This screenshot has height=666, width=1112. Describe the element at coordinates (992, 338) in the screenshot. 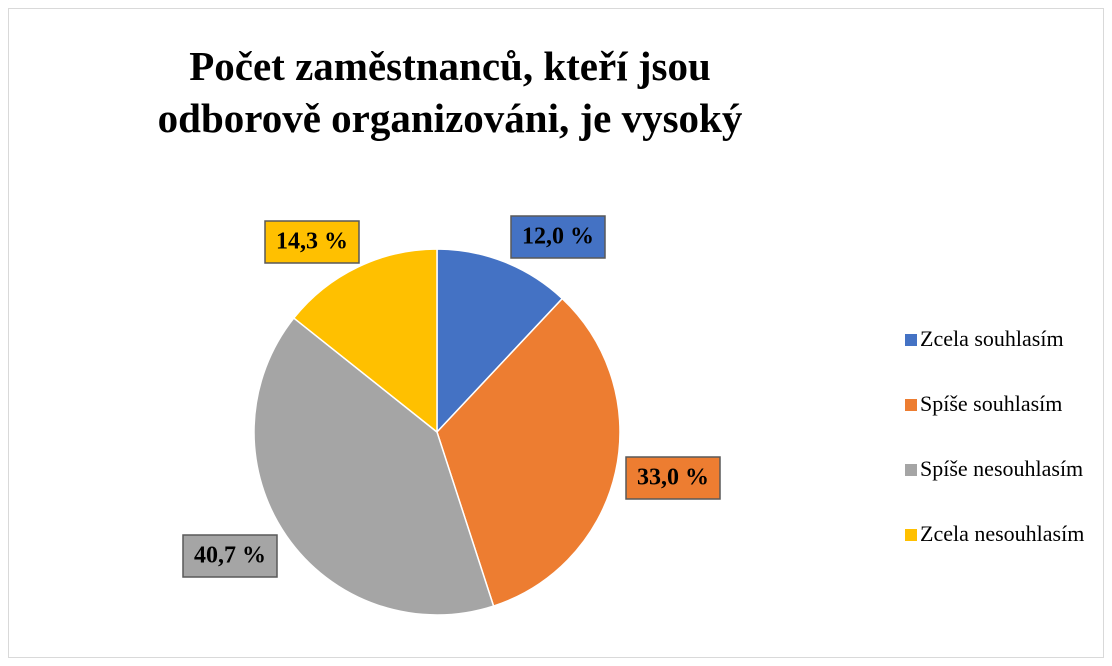

I see `legend-label: Zcela souhlasím` at that location.